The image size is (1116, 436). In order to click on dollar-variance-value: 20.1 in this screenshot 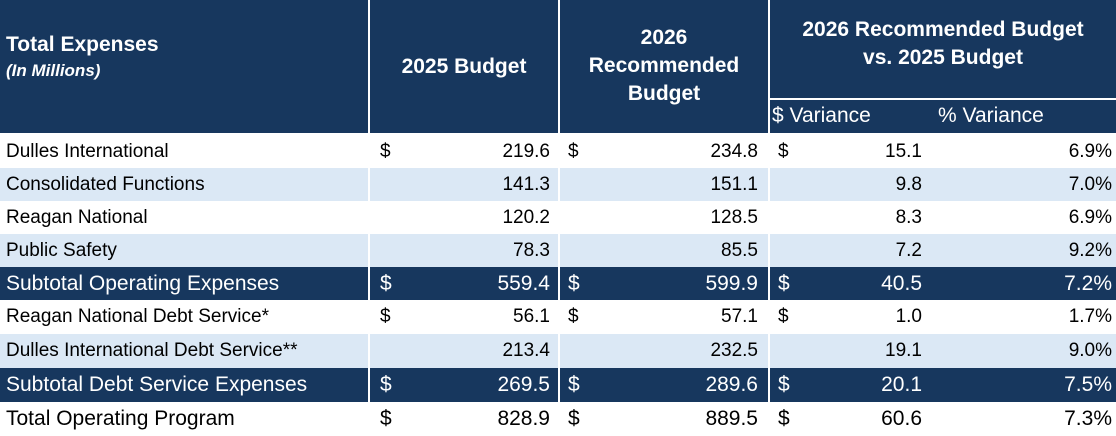, I will do `click(901, 384)`.